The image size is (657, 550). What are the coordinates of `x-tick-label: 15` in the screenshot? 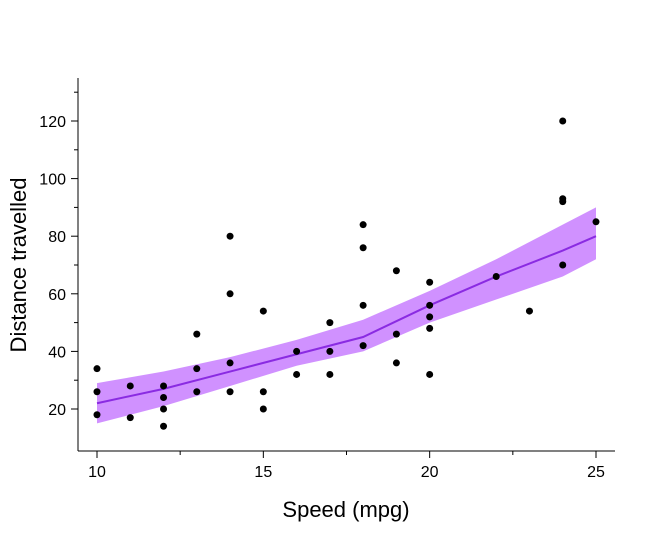 It's located at (263, 472).